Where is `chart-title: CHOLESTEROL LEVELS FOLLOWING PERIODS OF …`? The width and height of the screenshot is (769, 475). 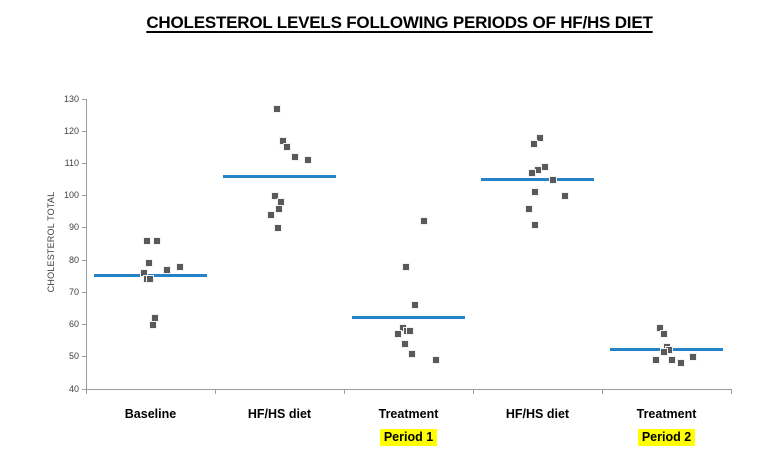 chart-title: CHOLESTEROL LEVELS FOLLOWING PERIODS OF … is located at coordinates (399, 22).